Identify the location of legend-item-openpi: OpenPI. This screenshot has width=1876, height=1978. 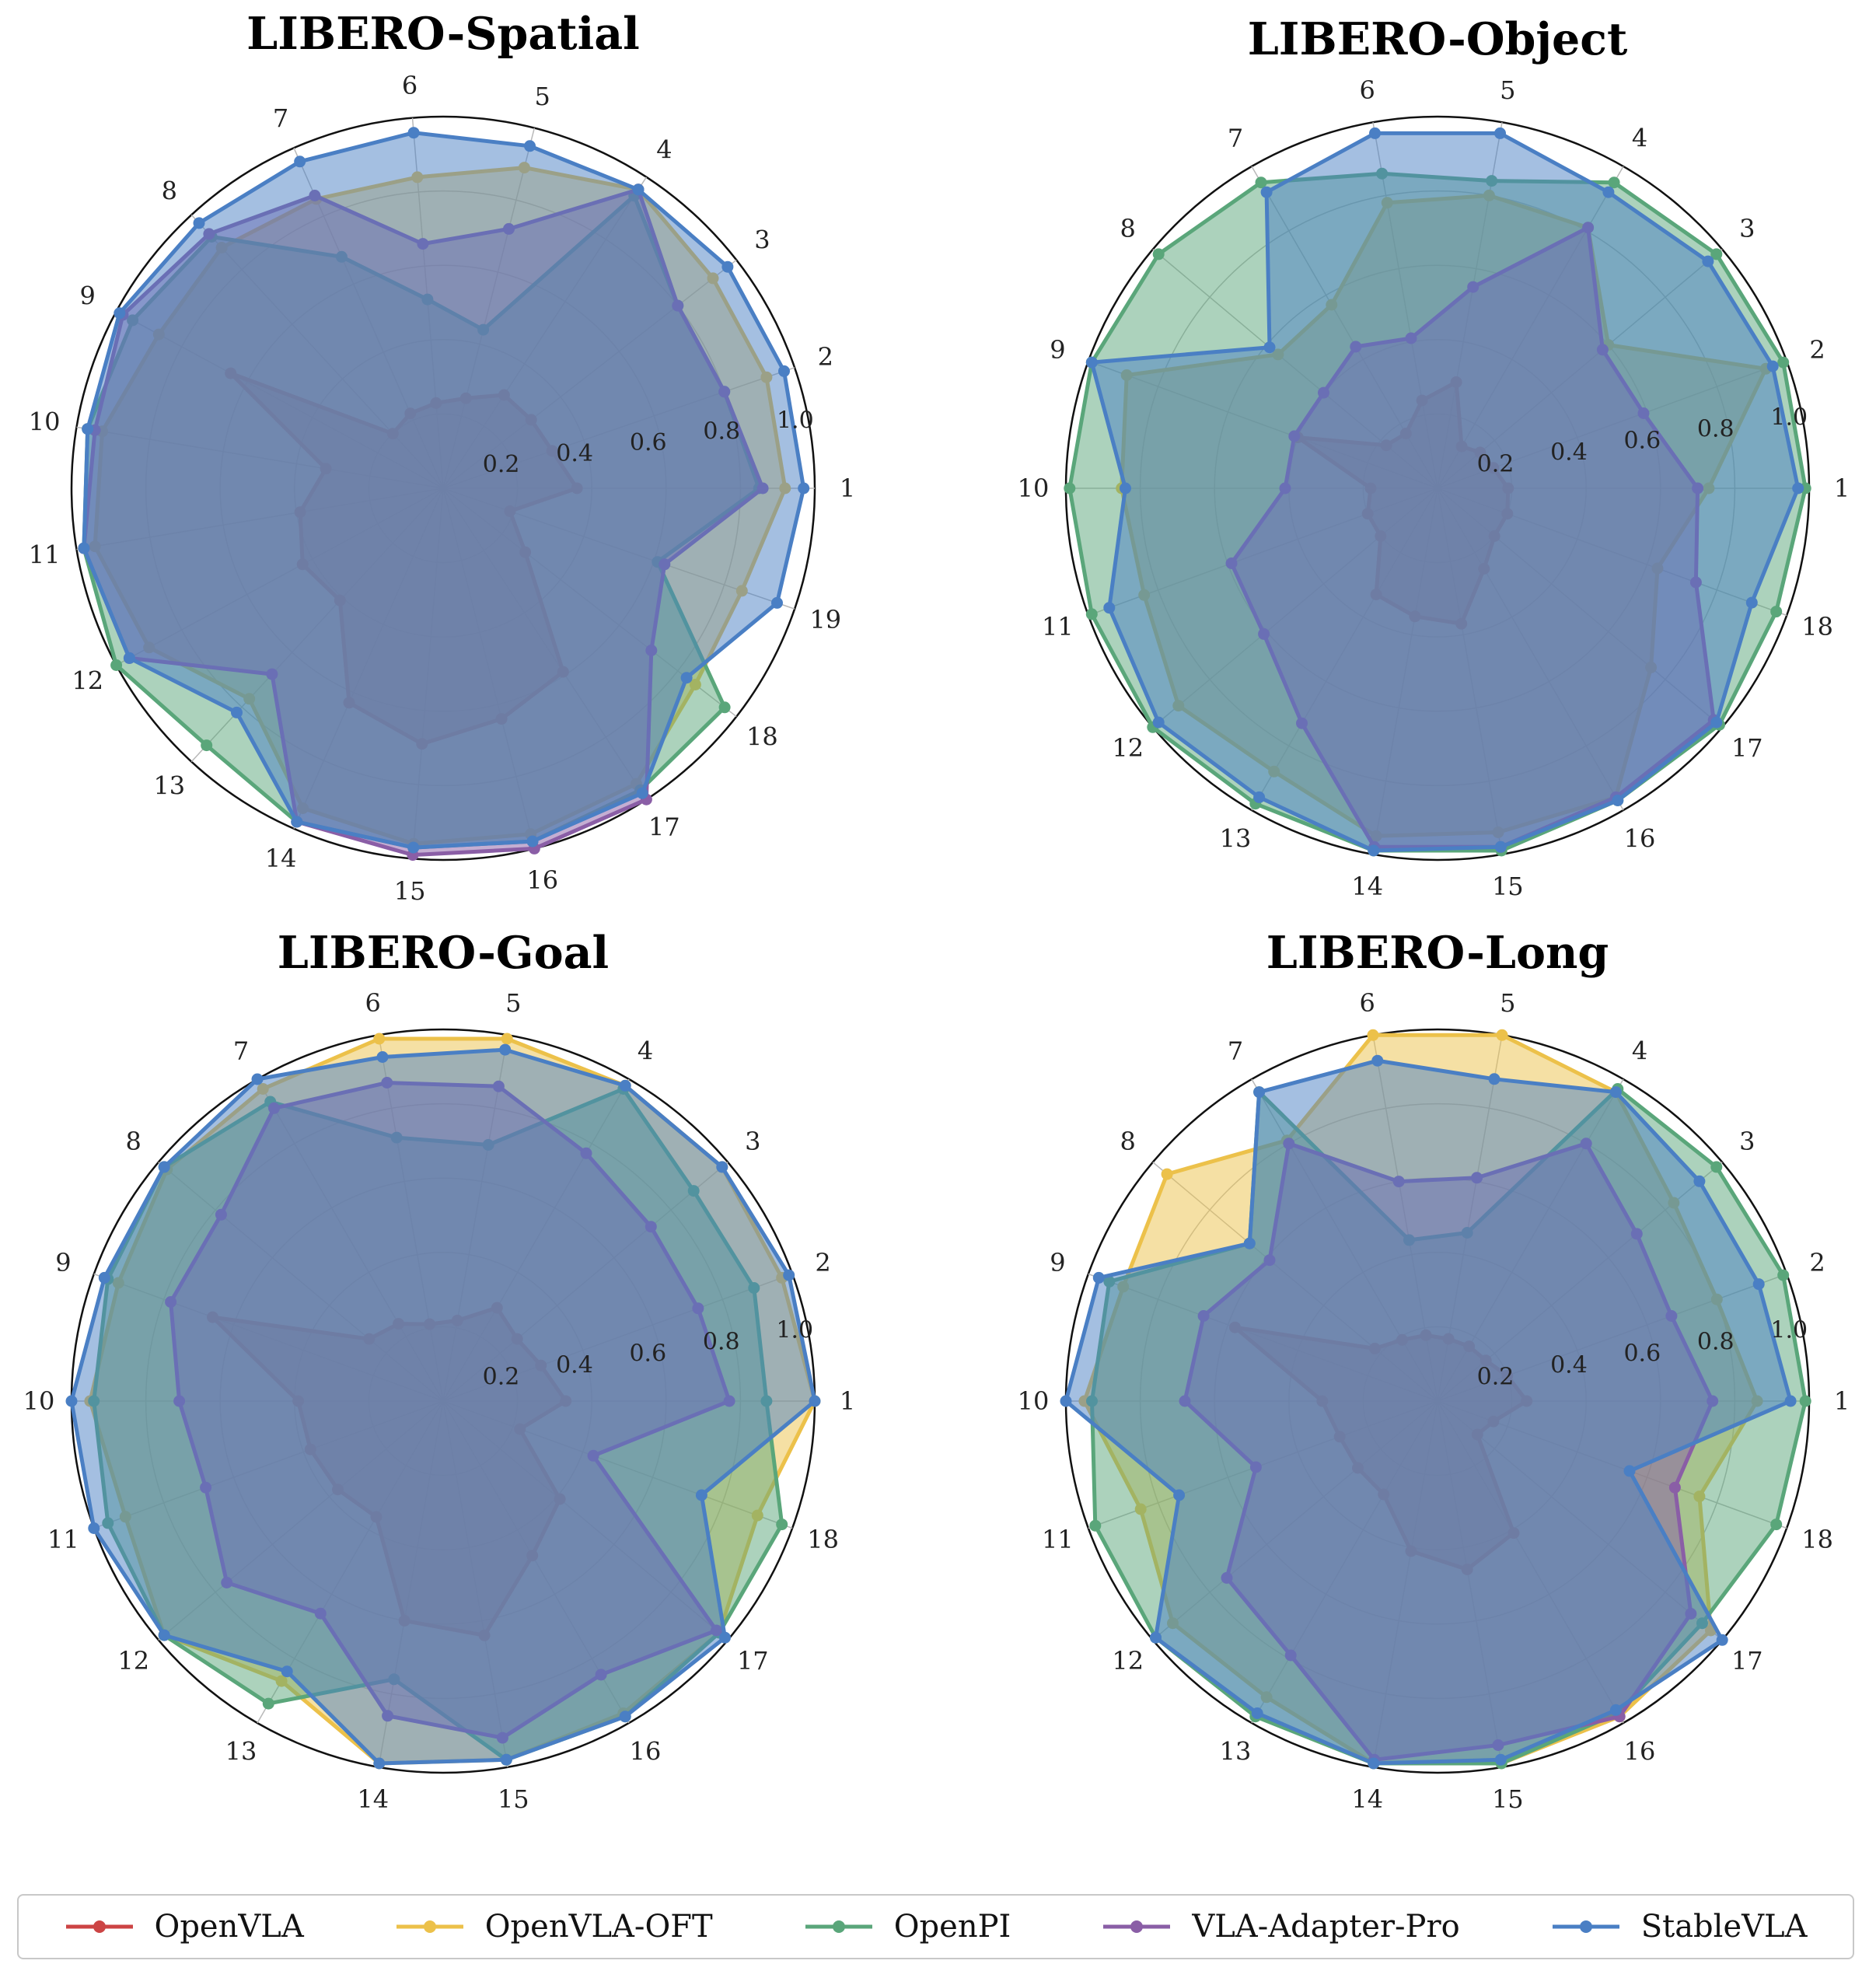
(907, 1927).